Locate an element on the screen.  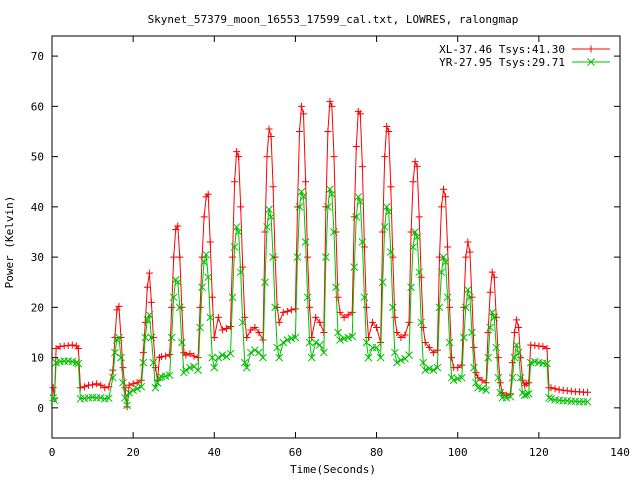
y-tick-label: 70 is located at coordinates (37, 56).